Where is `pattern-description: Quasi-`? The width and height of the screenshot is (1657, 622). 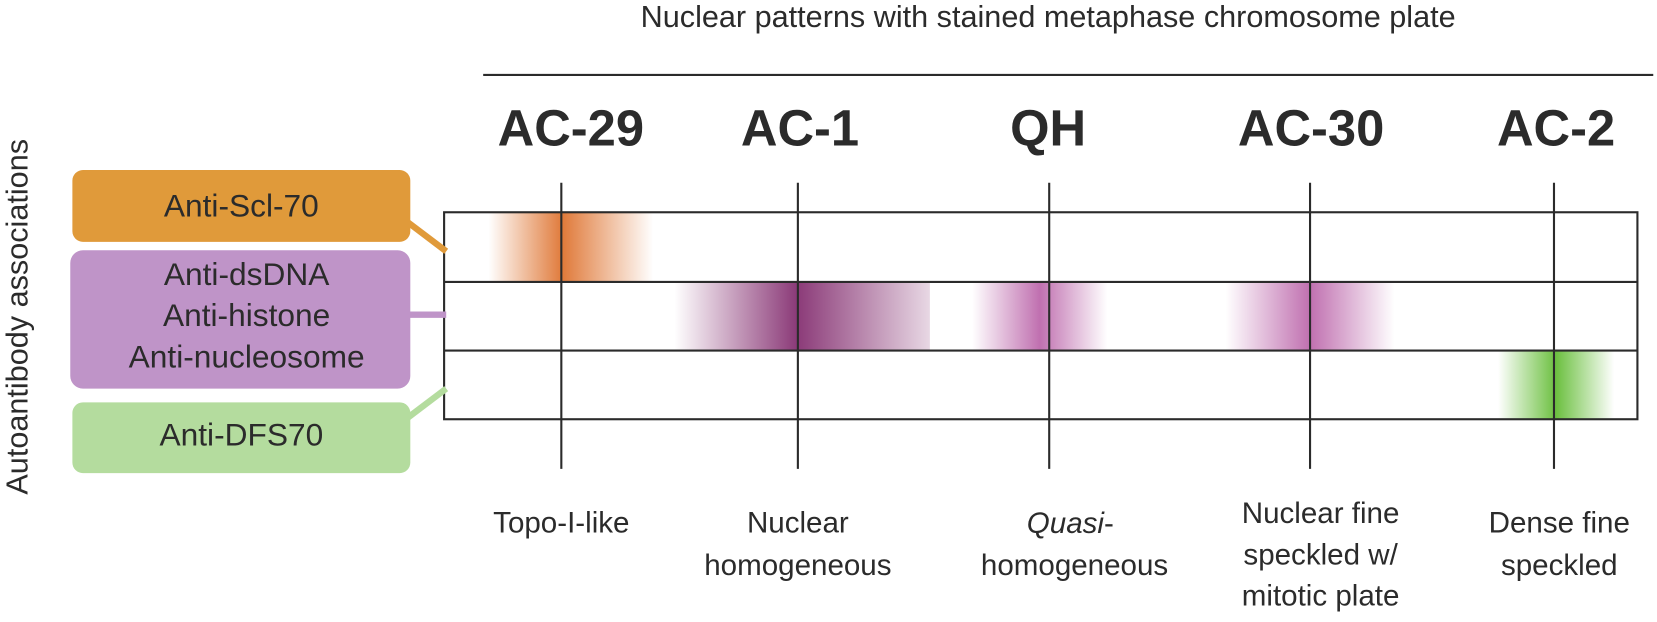
pattern-description: Quasi- is located at coordinates (1070, 523).